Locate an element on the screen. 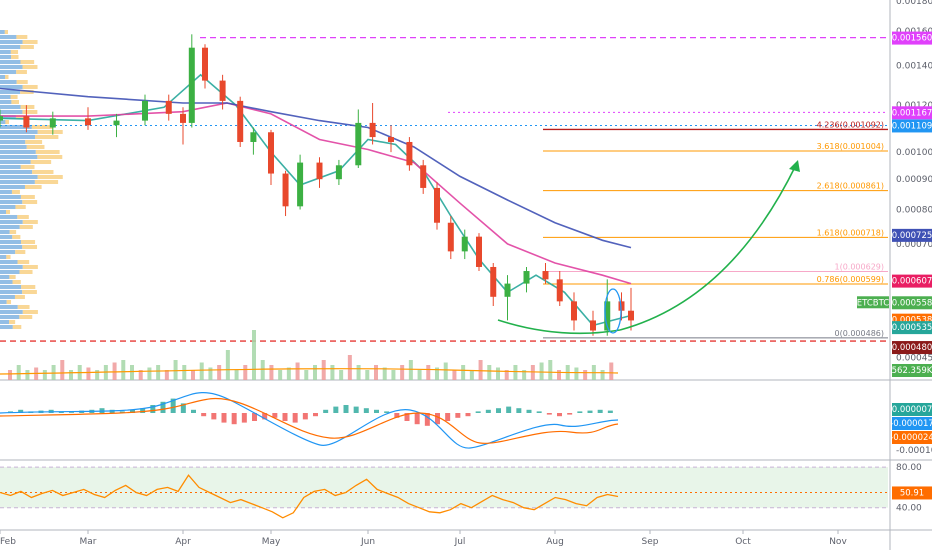  fib-label-1: 1(0.000629) is located at coordinates (859, 266).